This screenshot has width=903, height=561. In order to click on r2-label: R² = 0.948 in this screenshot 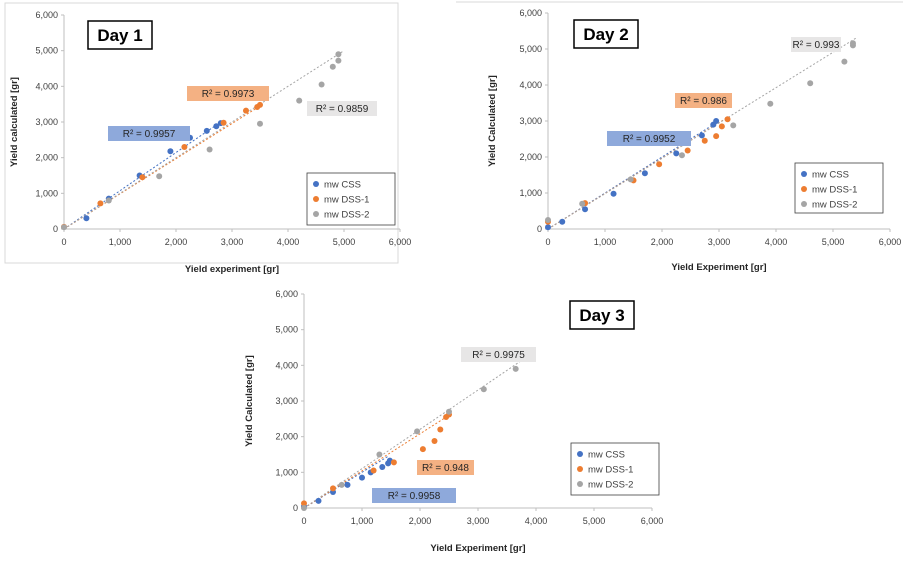, I will do `click(445, 468)`.